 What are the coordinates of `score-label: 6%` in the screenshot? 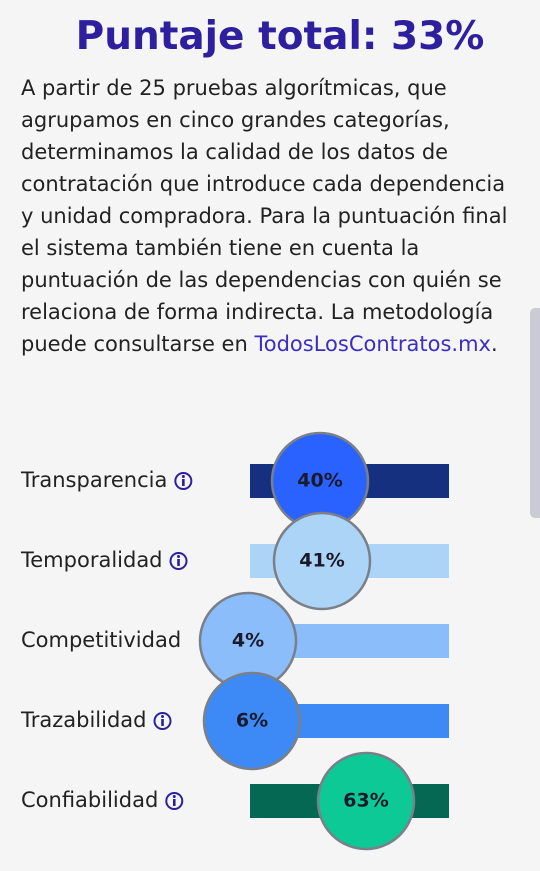 It's located at (252, 721).